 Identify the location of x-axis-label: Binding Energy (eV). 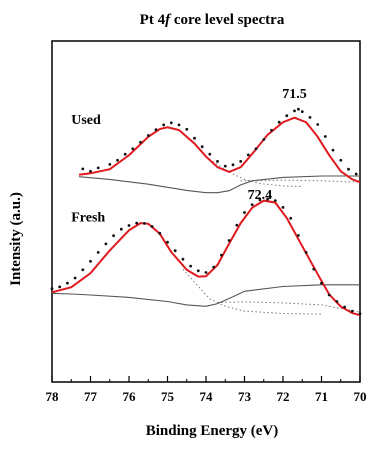
(212, 431).